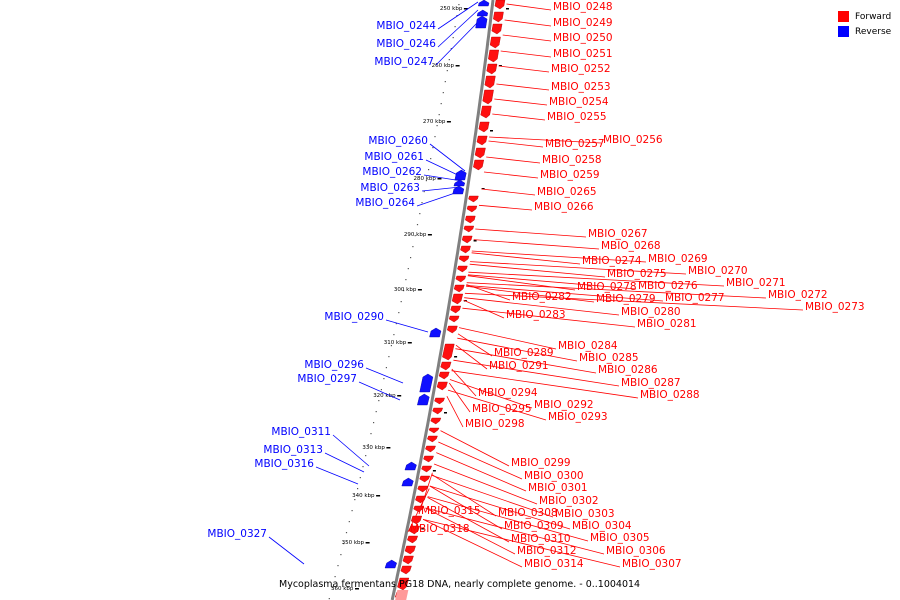 This screenshot has height=600, width=900. Describe the element at coordinates (519, 366) in the screenshot. I see `forward-gene-label: MBIO_0291` at that location.